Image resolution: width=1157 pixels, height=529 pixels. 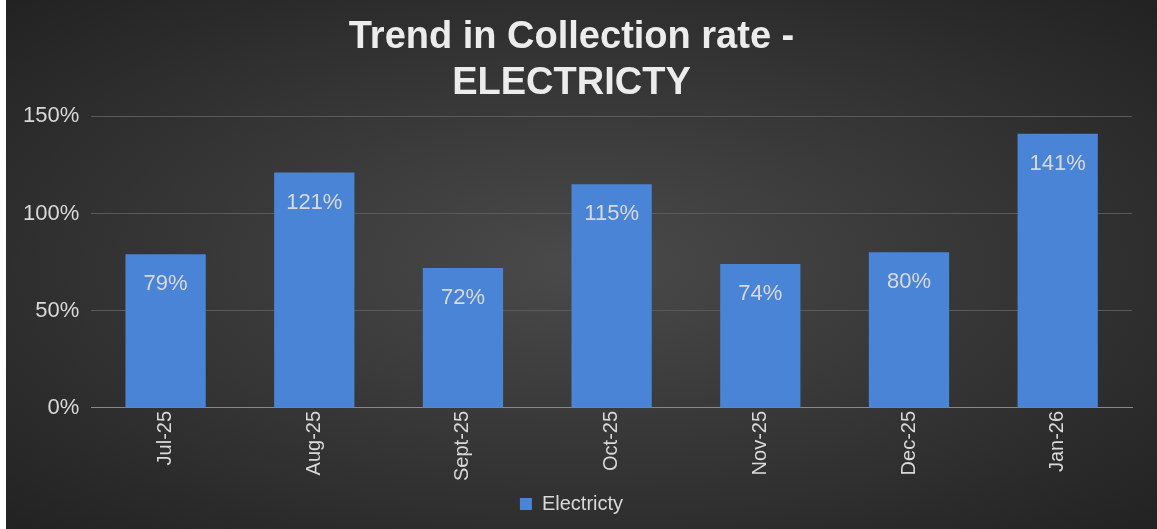 What do you see at coordinates (51, 212) in the screenshot?
I see `y-tick-label: 100%` at bounding box center [51, 212].